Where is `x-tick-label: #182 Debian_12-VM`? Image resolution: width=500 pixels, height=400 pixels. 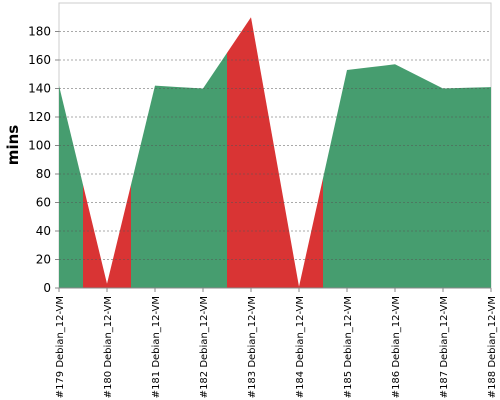
x-tick-label: #182 Debian_12-VM is located at coordinates (204, 347).